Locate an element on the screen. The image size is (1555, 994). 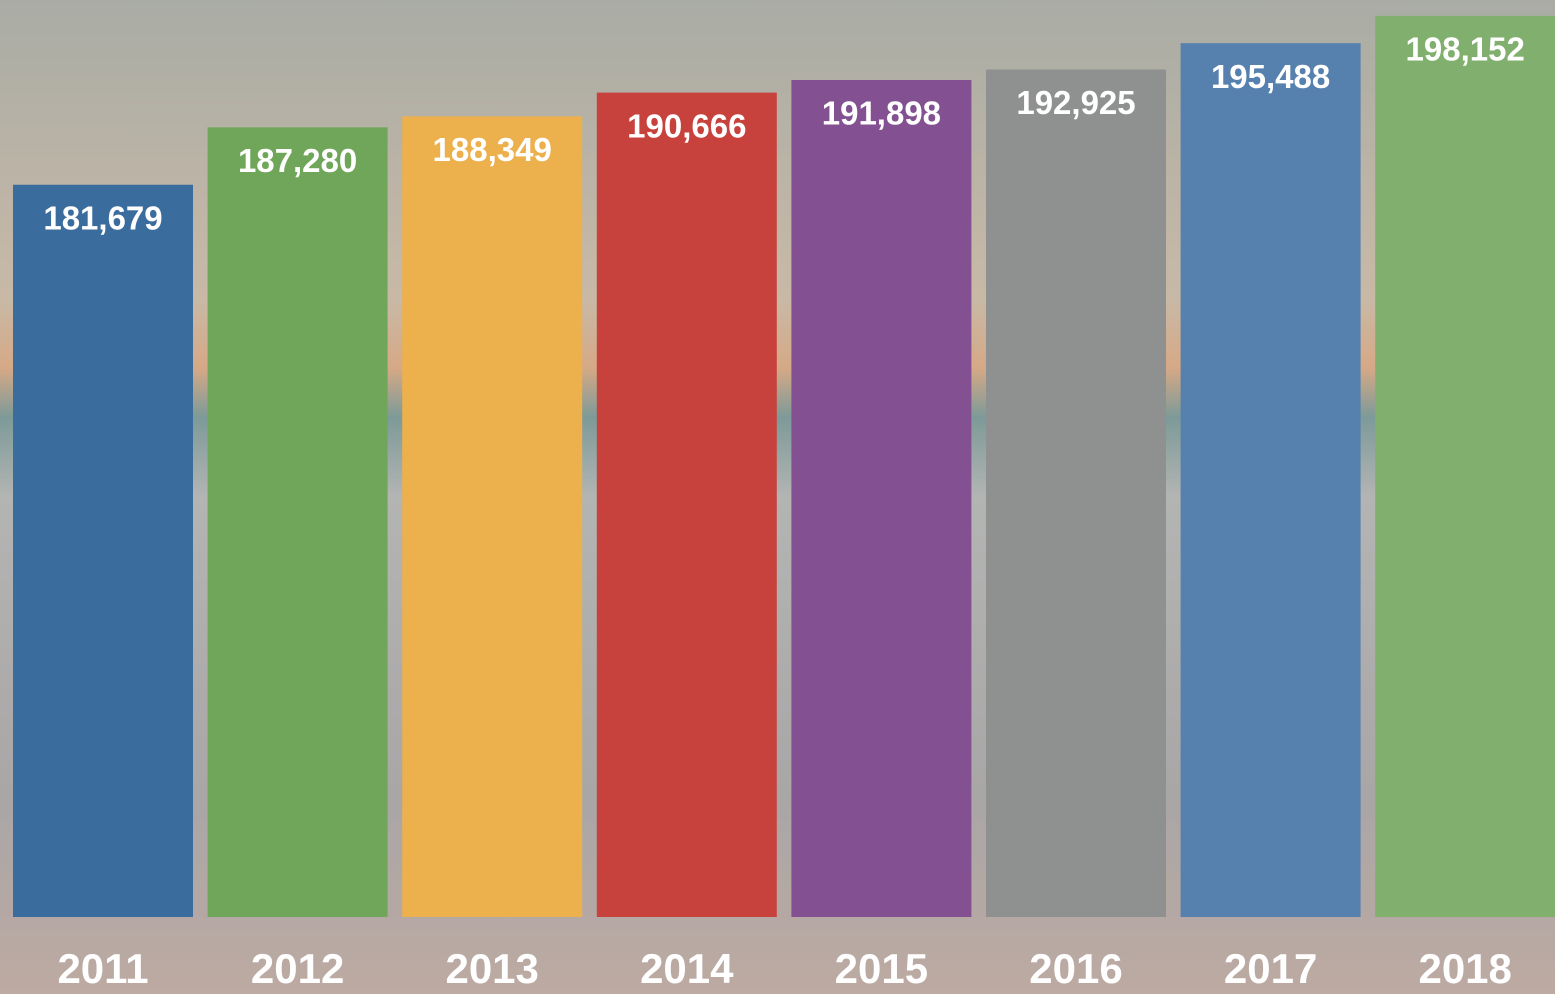
value-label: 188,349 is located at coordinates (492, 149).